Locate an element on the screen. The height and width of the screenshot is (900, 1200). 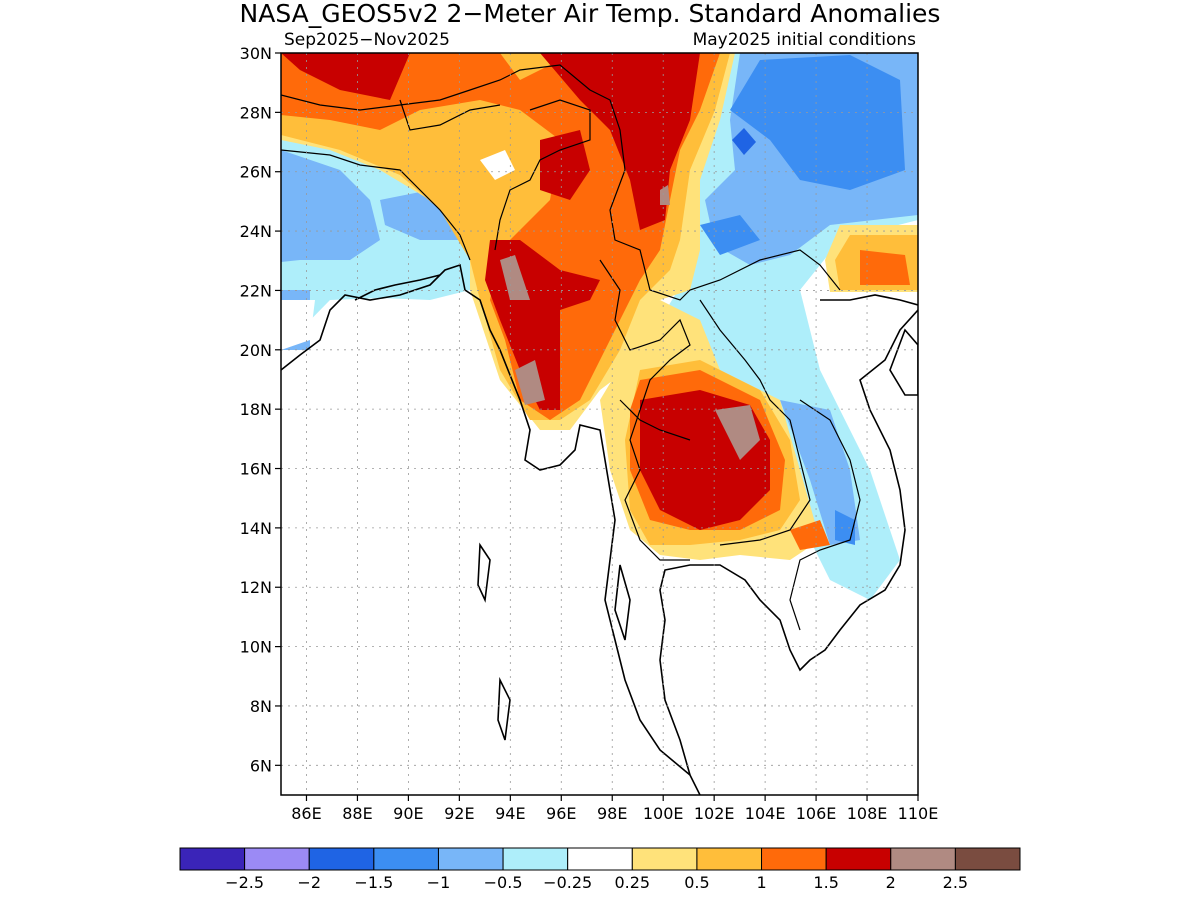
lat-tick-label: 18N is located at coordinates (256, 409).